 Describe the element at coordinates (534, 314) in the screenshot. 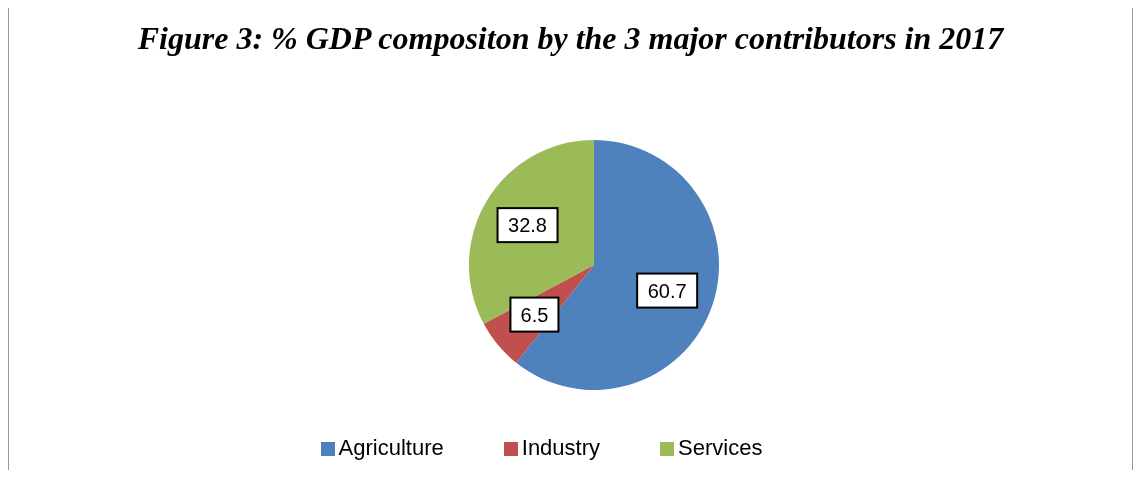

I see `data-label: 6.5` at that location.